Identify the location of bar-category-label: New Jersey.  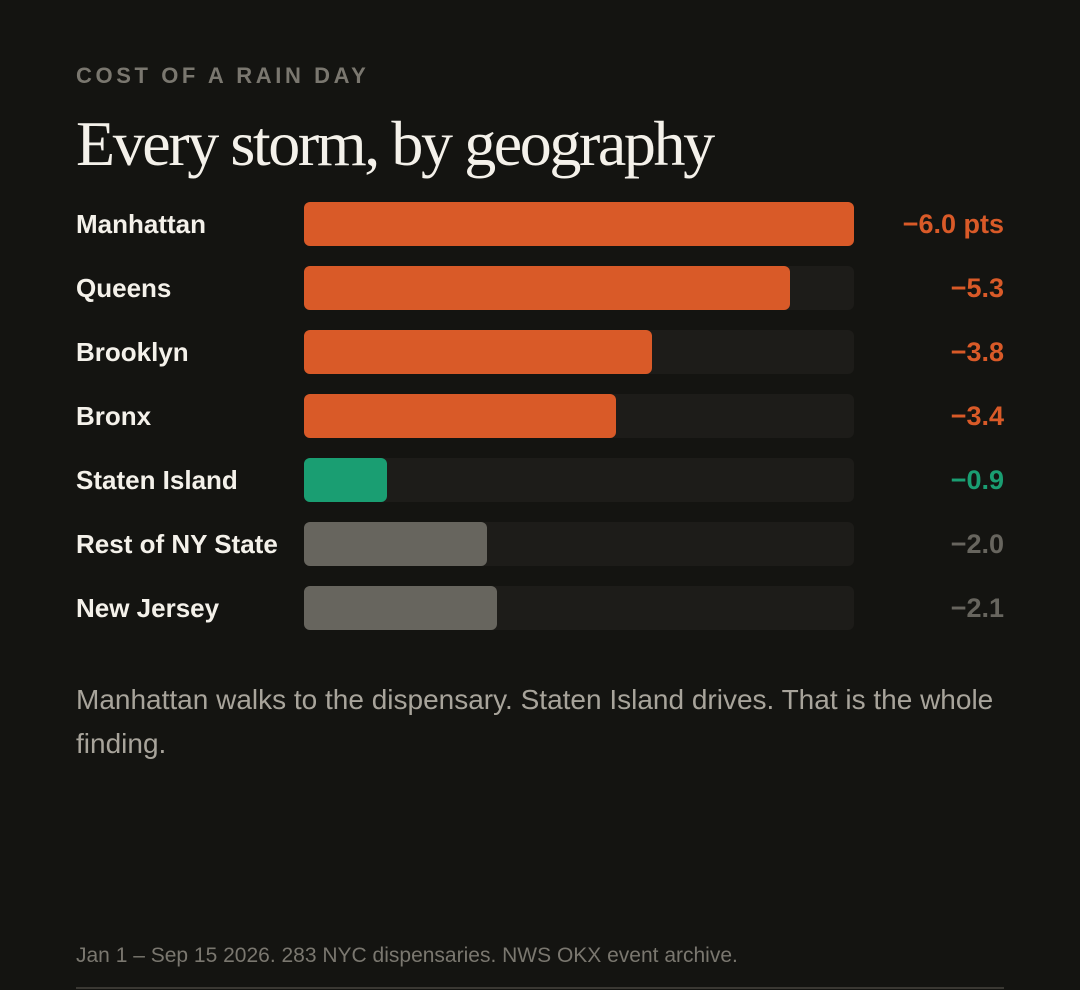
(148, 608).